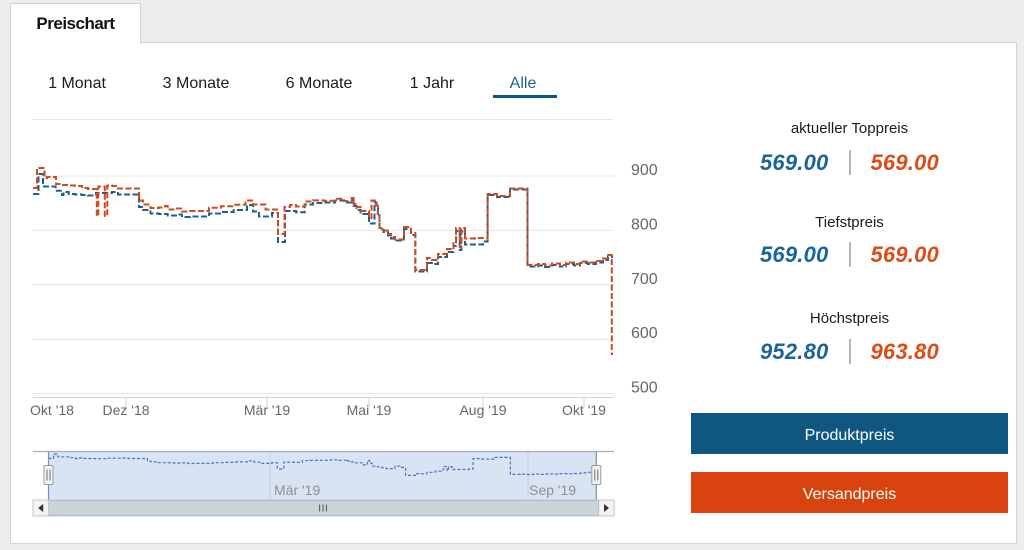 The width and height of the screenshot is (1024, 550). I want to click on svg-text: 700, so click(644, 279).